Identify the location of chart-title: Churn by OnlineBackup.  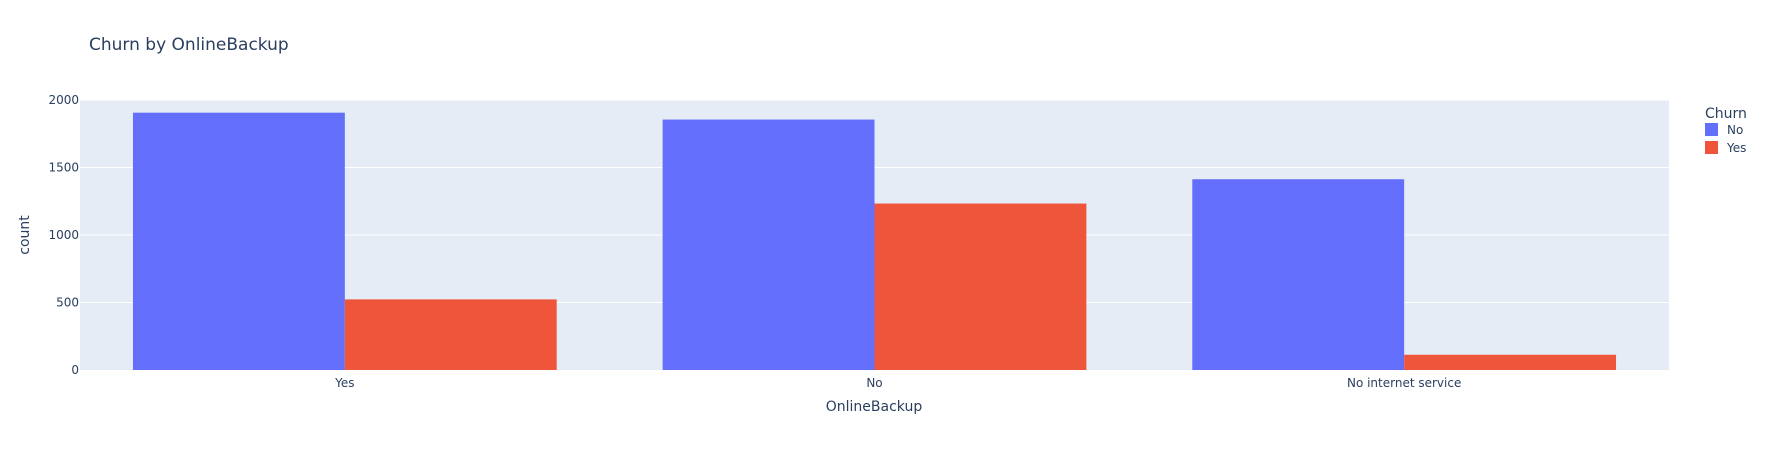
(189, 45).